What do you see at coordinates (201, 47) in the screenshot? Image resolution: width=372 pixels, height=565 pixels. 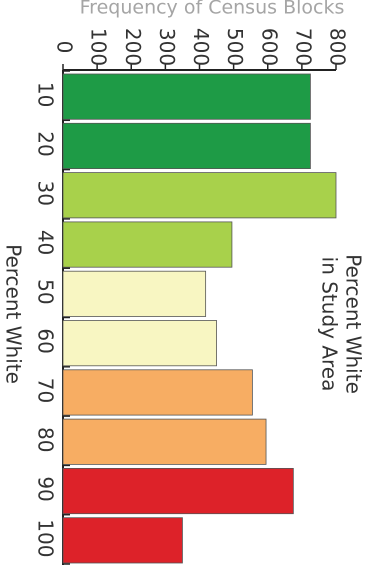 I see `value-tick-label: 400` at bounding box center [201, 47].